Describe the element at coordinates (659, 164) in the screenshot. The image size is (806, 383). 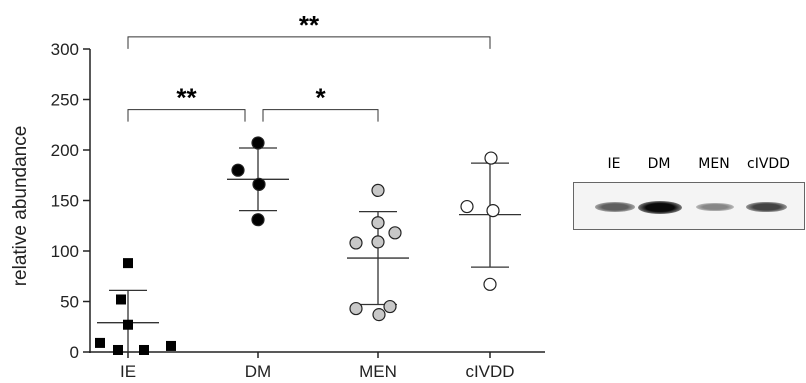
I see `blot-lane-label-dm: DM` at that location.